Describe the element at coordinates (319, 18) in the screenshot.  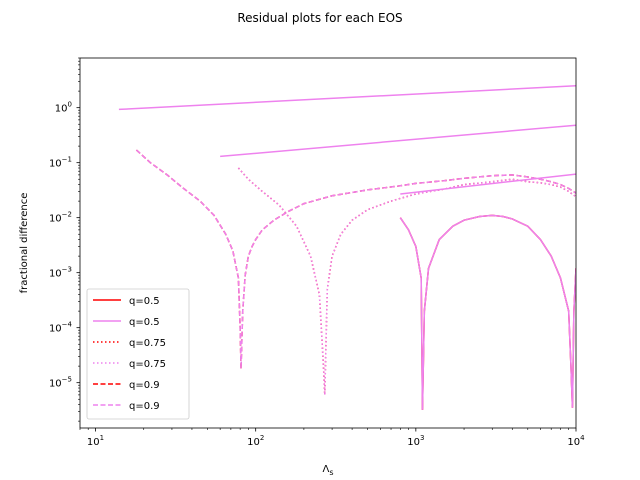
I see `chart-title: Residual plots for each EOS` at that location.